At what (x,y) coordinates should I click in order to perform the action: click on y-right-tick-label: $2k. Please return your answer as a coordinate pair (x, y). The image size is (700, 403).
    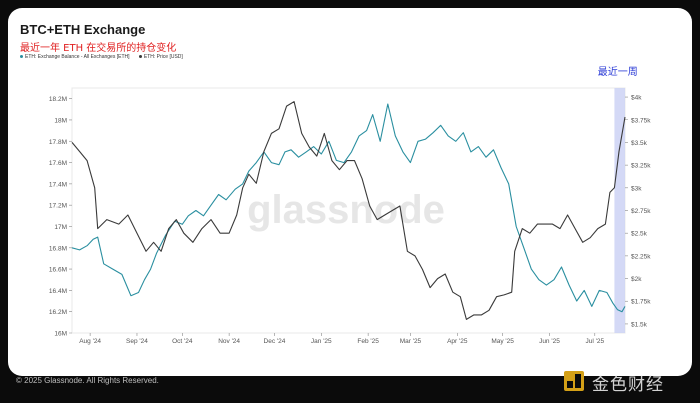
    Looking at the image, I should click on (636, 279).